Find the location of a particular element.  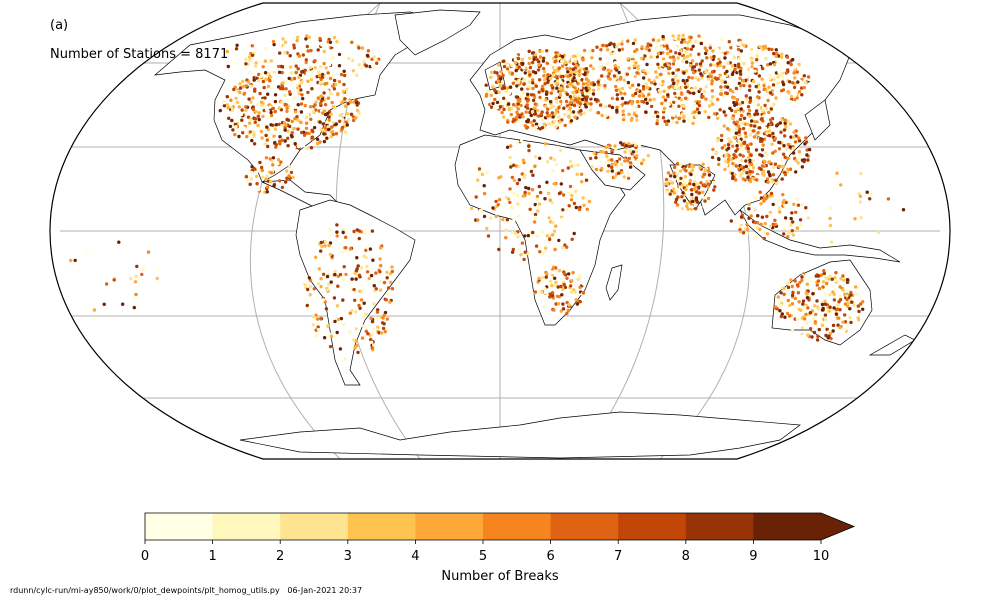

colorbar-tick-label: 6 is located at coordinates (550, 556).